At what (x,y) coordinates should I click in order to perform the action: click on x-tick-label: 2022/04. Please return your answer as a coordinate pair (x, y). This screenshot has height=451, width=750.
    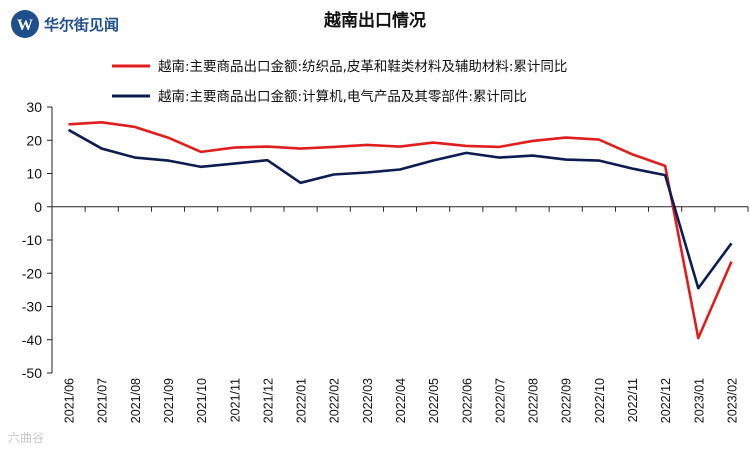
    Looking at the image, I should click on (401, 400).